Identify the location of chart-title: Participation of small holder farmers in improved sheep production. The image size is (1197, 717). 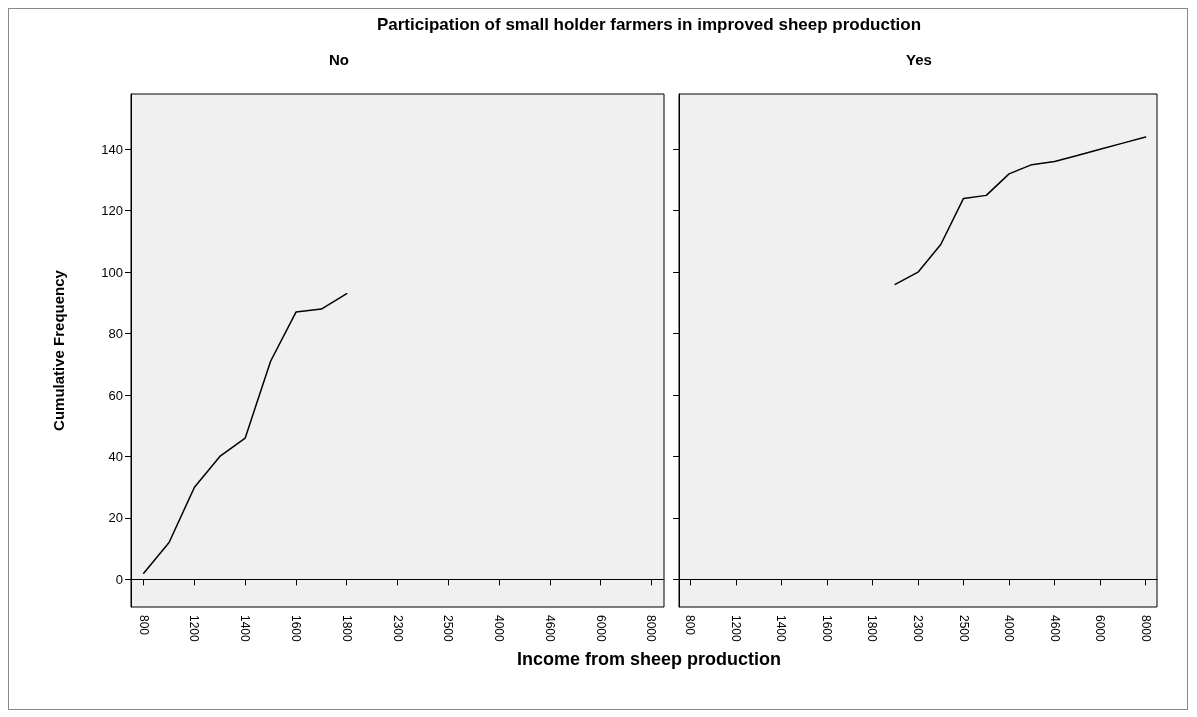
(649, 25).